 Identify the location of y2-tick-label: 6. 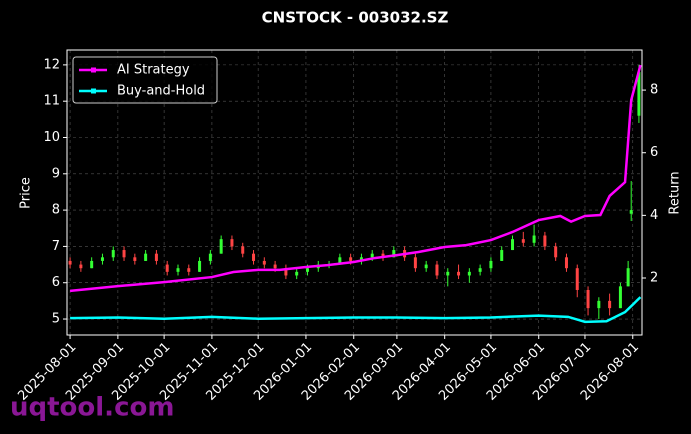
(654, 152).